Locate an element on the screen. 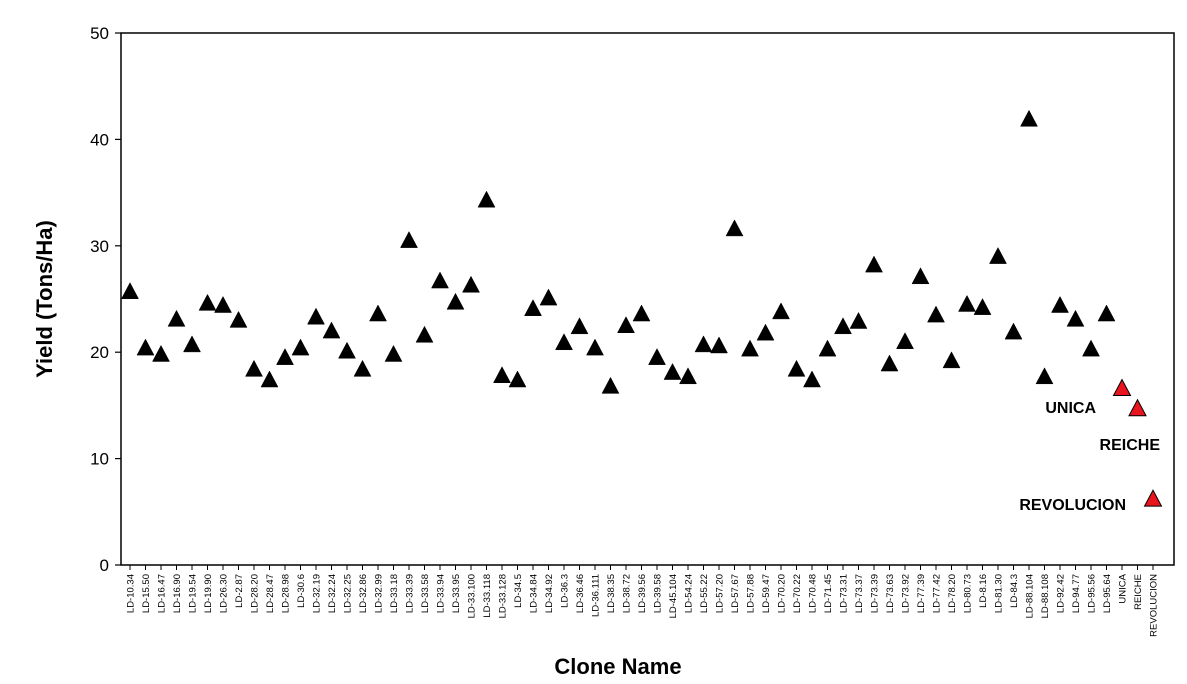 Image resolution: width=1187 pixels, height=684 pixels. x-tick-label: LD-95.56 is located at coordinates (1092, 593).